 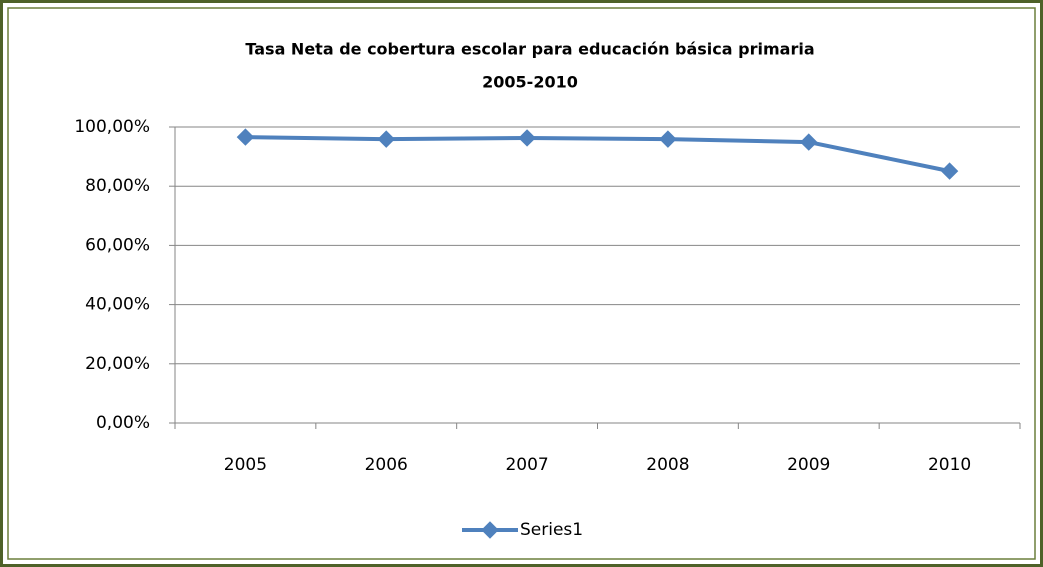 What do you see at coordinates (245, 465) in the screenshot?
I see `x-tick-label: 2005` at bounding box center [245, 465].